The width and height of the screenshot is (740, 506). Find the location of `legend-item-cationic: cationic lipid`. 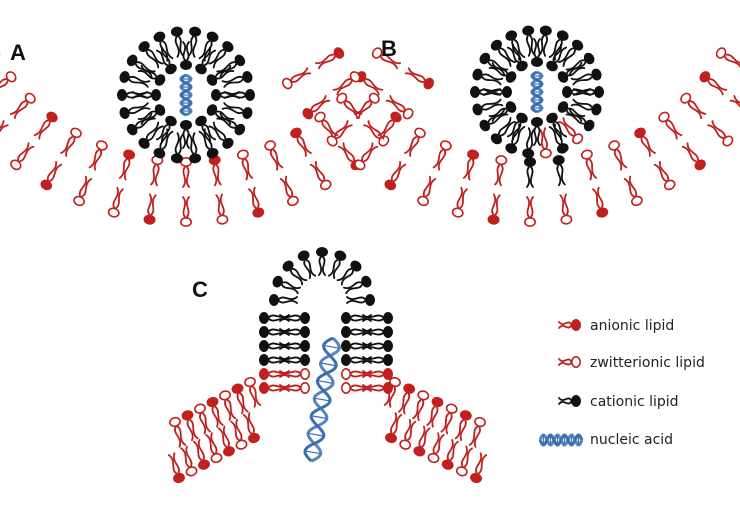

legend-item-cationic: cationic lipid is located at coordinates (618, 402).